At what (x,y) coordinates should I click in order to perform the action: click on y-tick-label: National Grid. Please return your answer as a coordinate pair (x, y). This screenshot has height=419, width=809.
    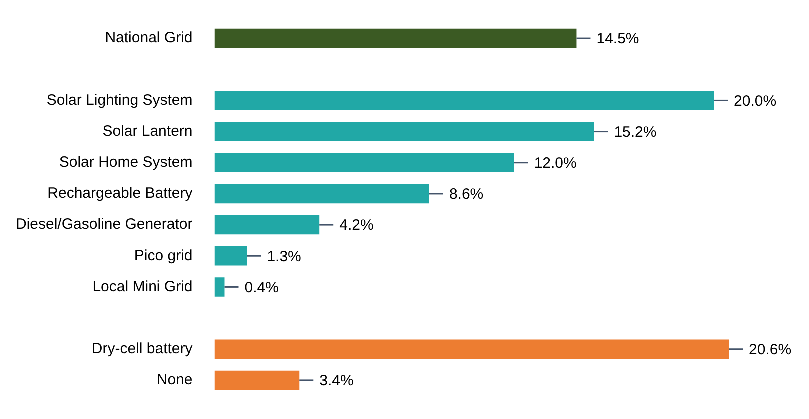
    Looking at the image, I should click on (149, 38).